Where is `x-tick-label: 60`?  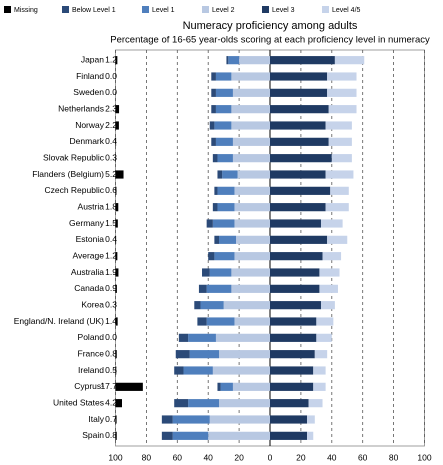
x-tick-label: 60 is located at coordinates (178, 457).